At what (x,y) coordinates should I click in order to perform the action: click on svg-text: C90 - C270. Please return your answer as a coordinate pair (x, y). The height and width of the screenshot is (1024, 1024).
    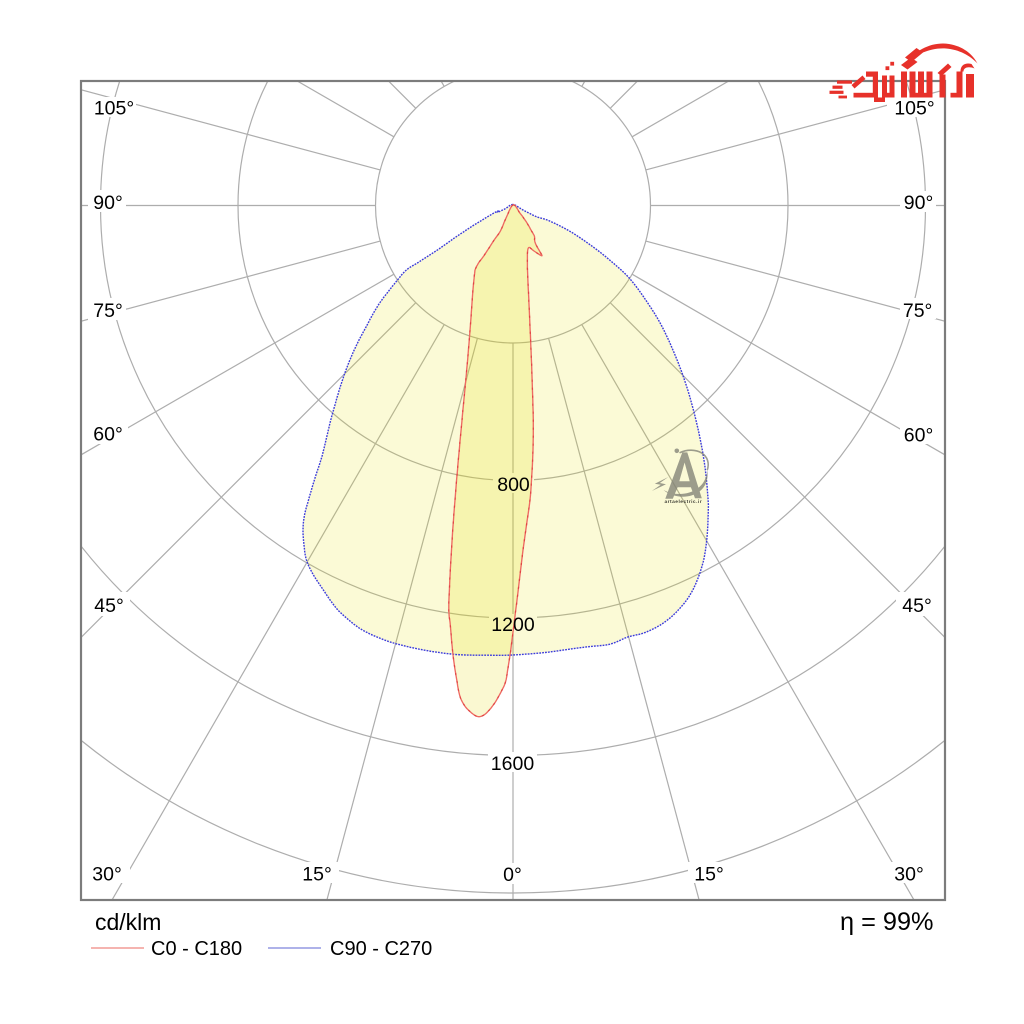
    Looking at the image, I should click on (381, 949).